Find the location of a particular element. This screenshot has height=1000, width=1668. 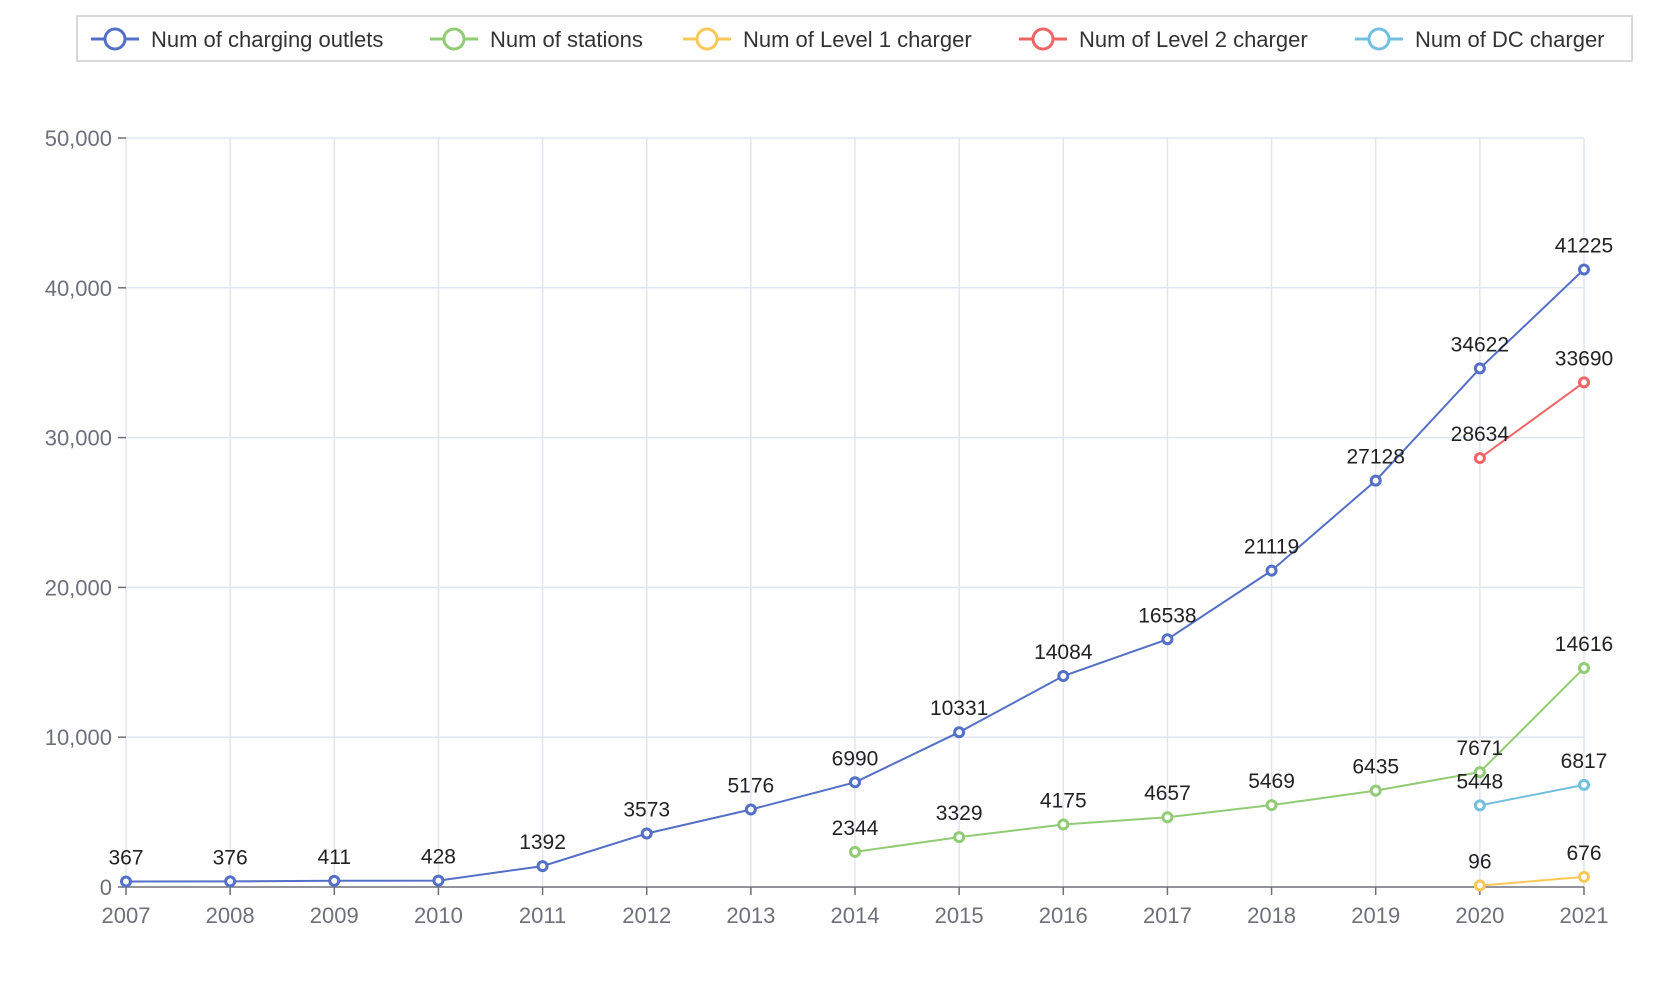

data-label-num-of-charging-outlets: 5176 is located at coordinates (750, 785).